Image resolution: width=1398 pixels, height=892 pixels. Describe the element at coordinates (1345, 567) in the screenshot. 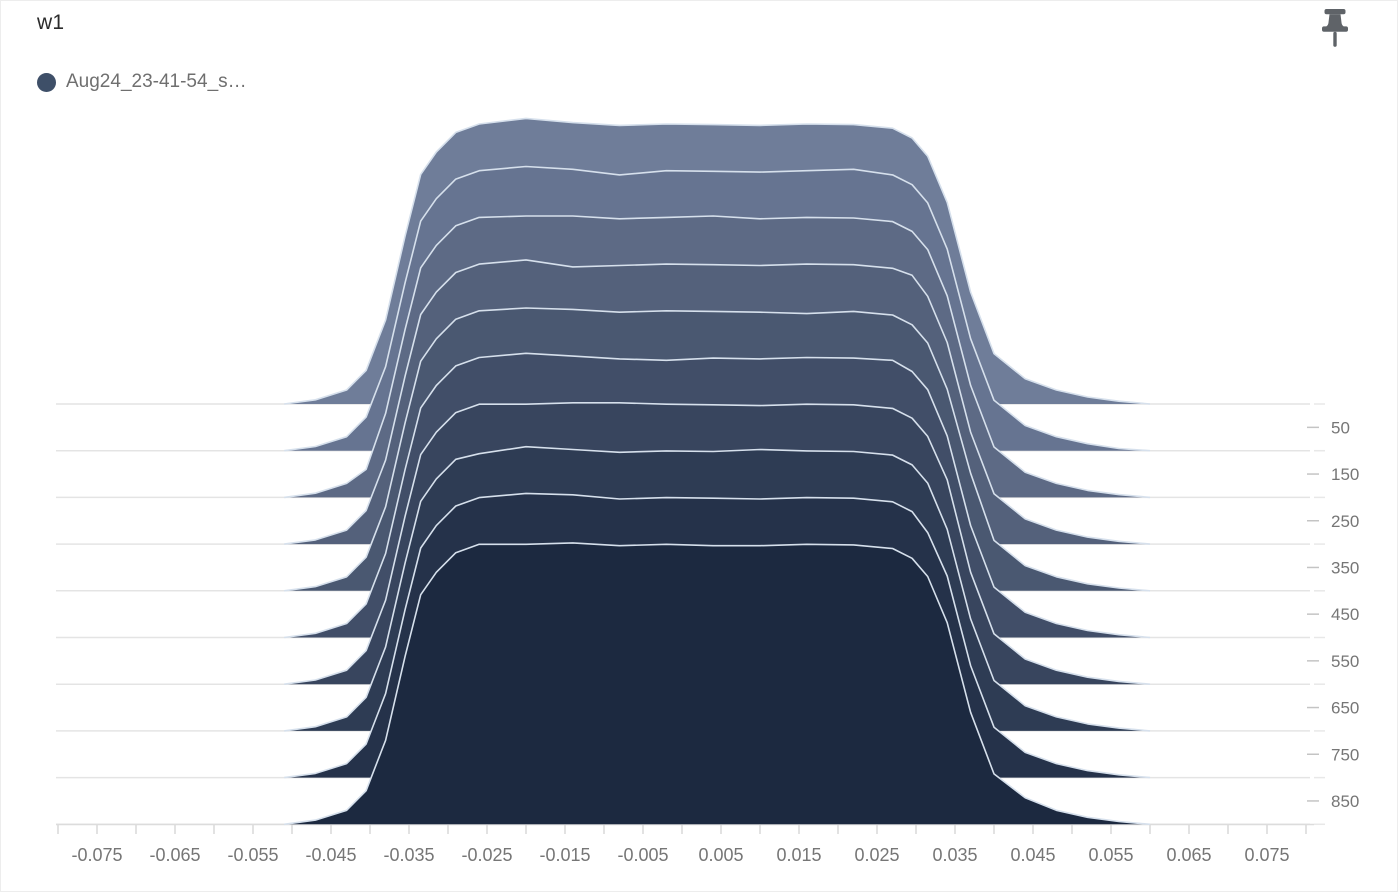

I see `svg-text: 350` at that location.